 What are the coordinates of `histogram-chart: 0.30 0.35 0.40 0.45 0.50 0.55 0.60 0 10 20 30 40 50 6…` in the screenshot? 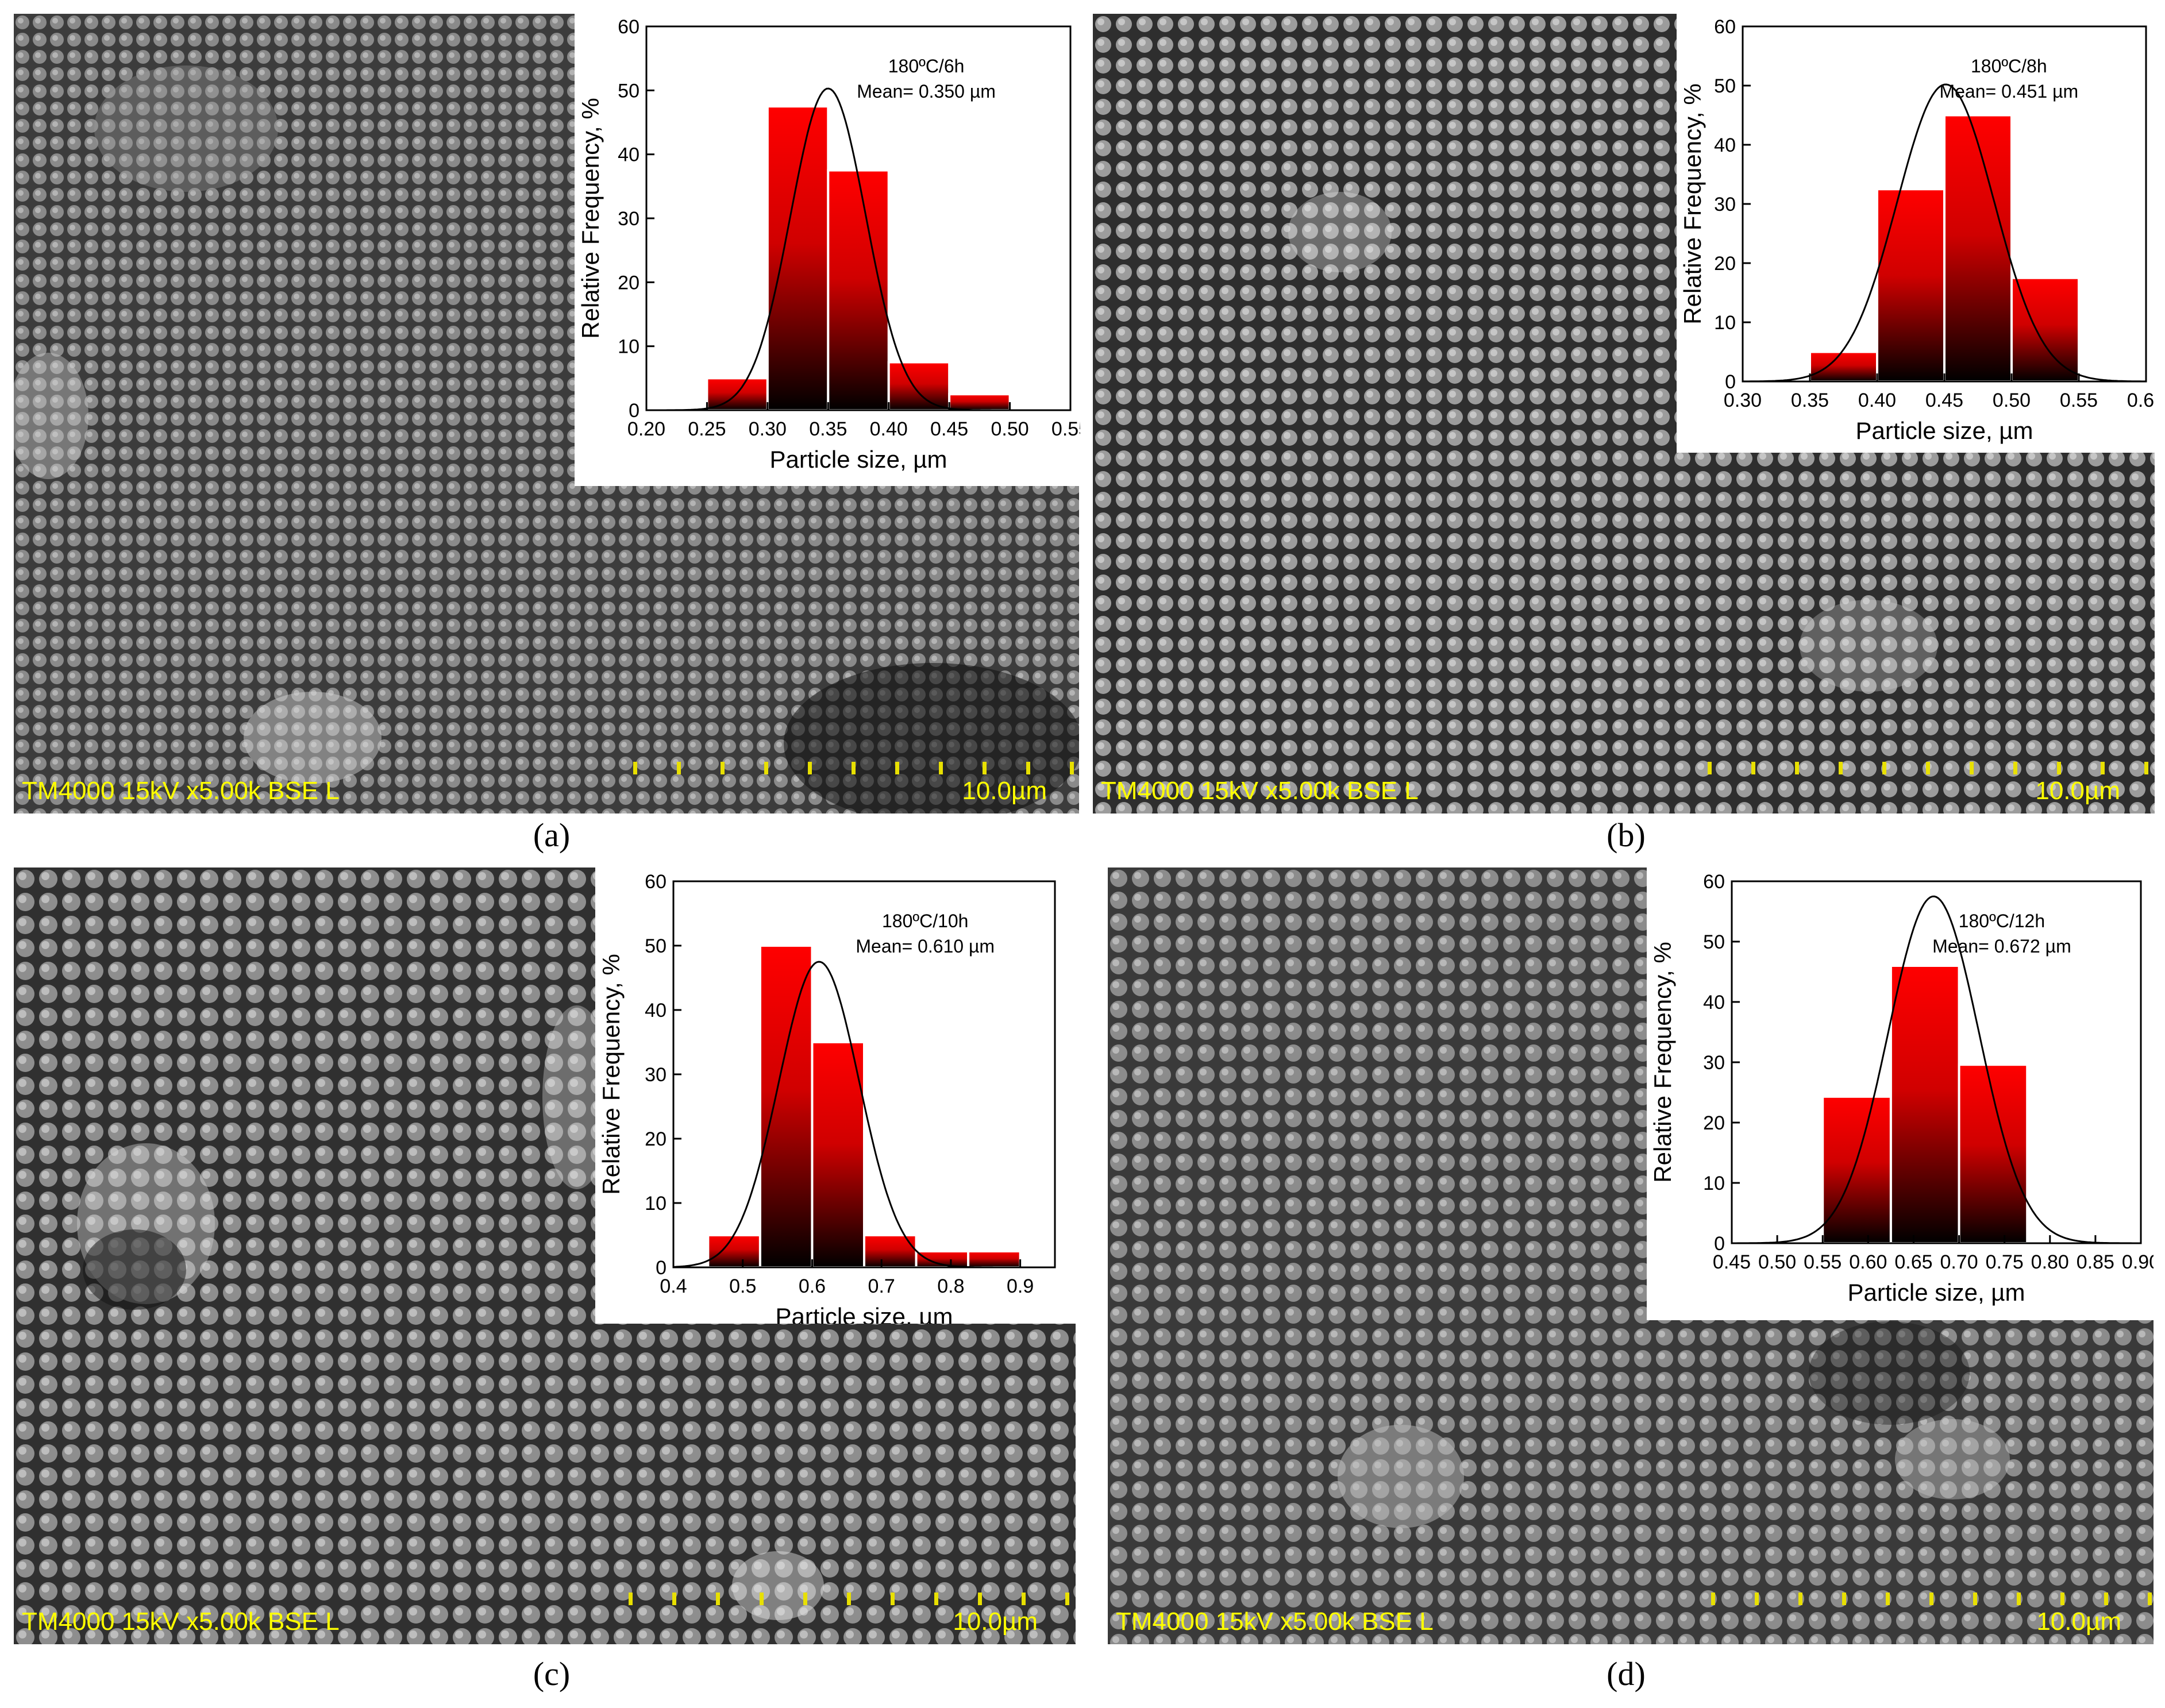 It's located at (1917, 230).